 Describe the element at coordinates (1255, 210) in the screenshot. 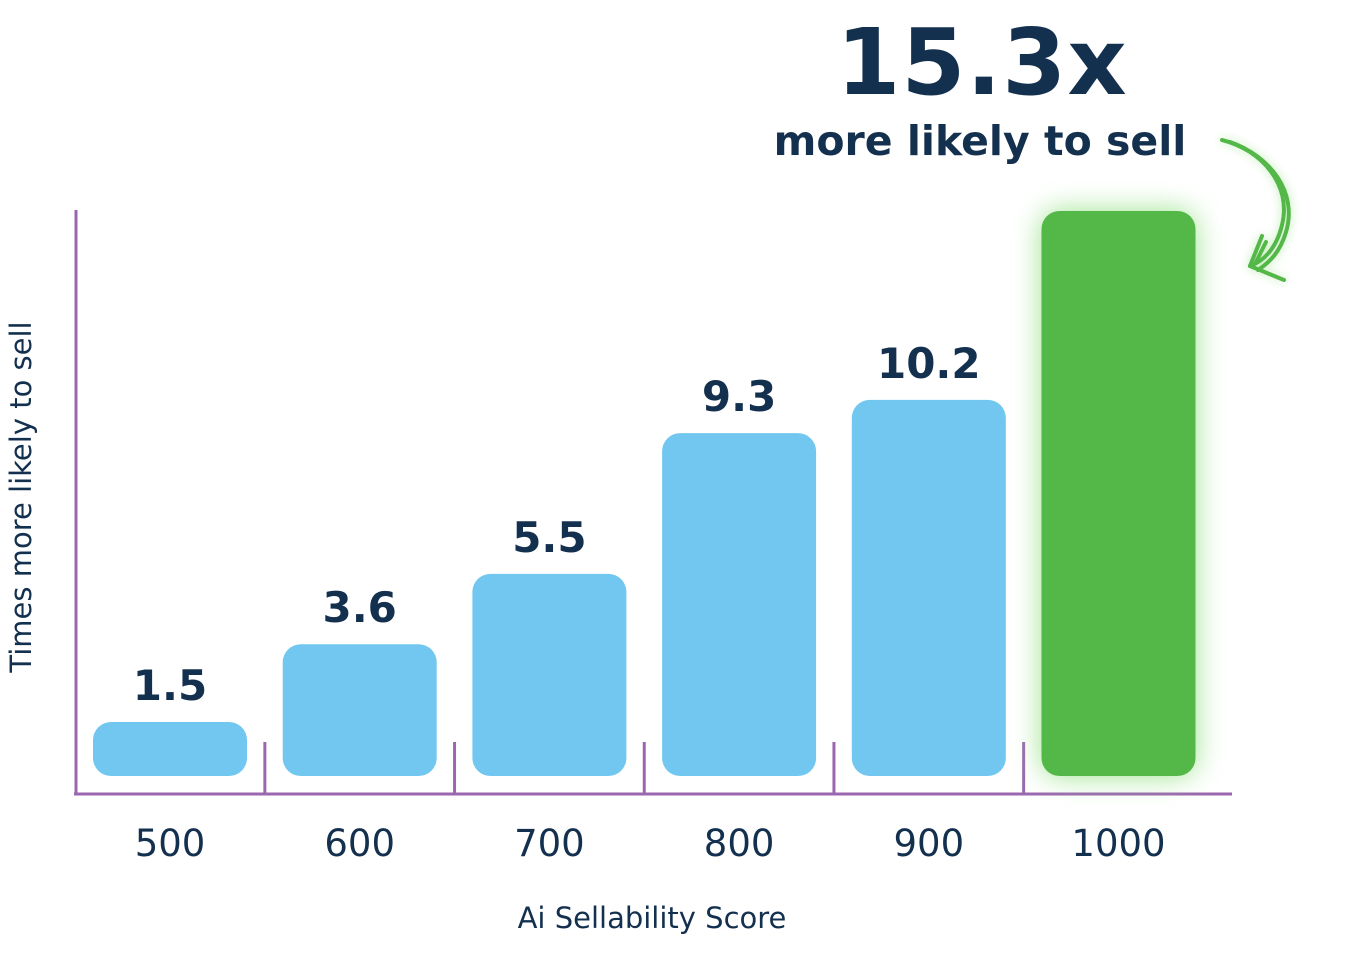

I see `curved-arrow-icon` at that location.